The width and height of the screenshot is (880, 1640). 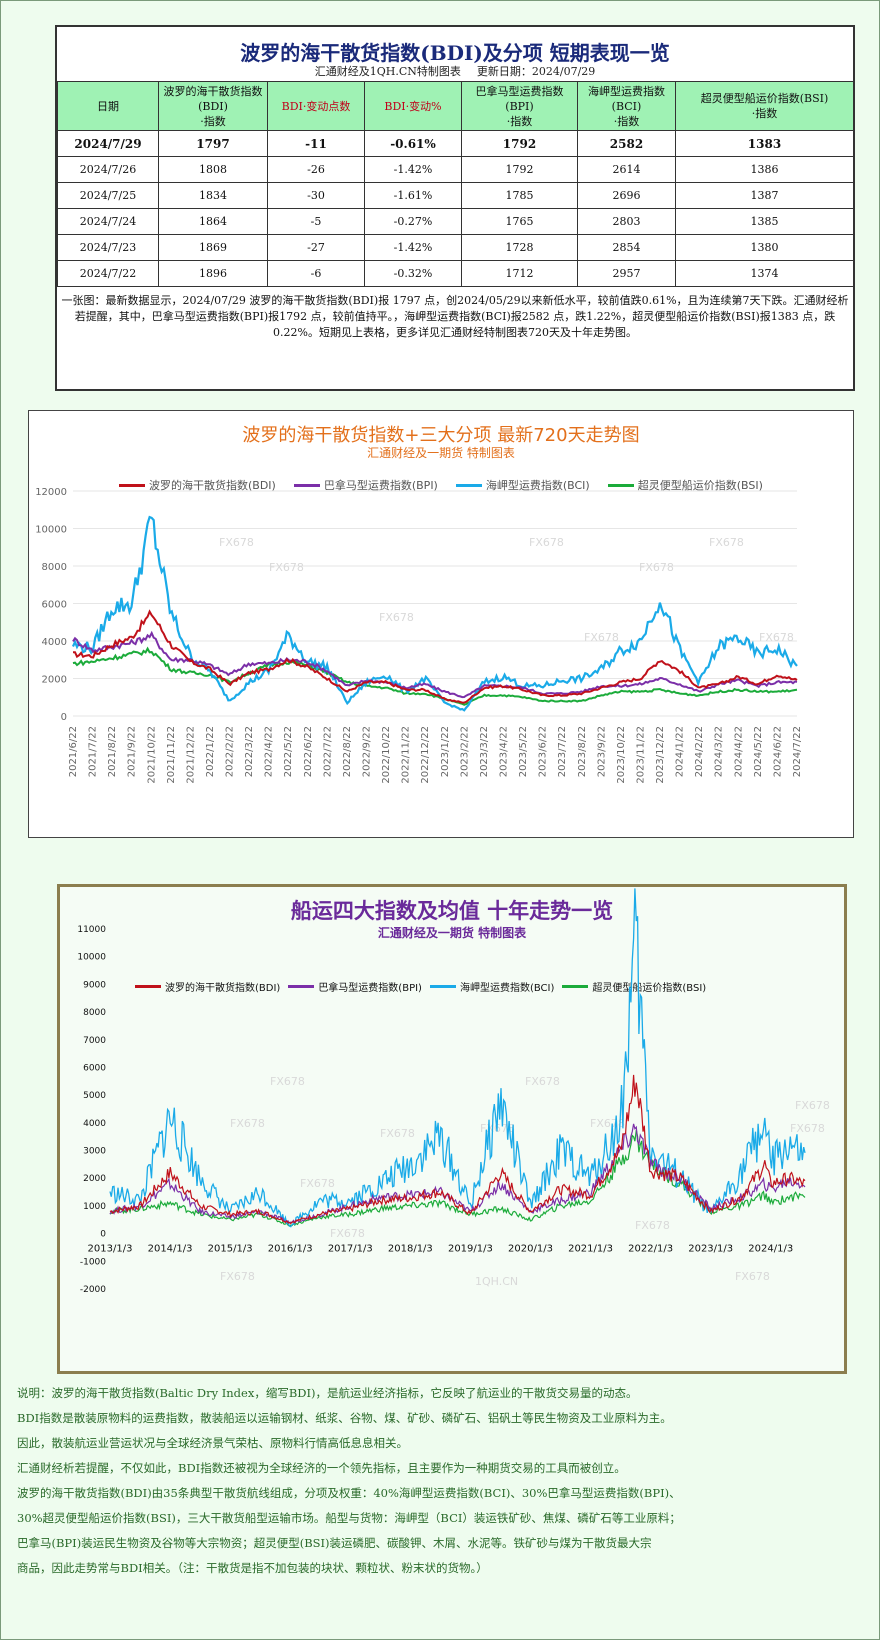 What do you see at coordinates (719, 751) in the screenshot?
I see `x-tick-label: 2024/3/22` at bounding box center [719, 751].